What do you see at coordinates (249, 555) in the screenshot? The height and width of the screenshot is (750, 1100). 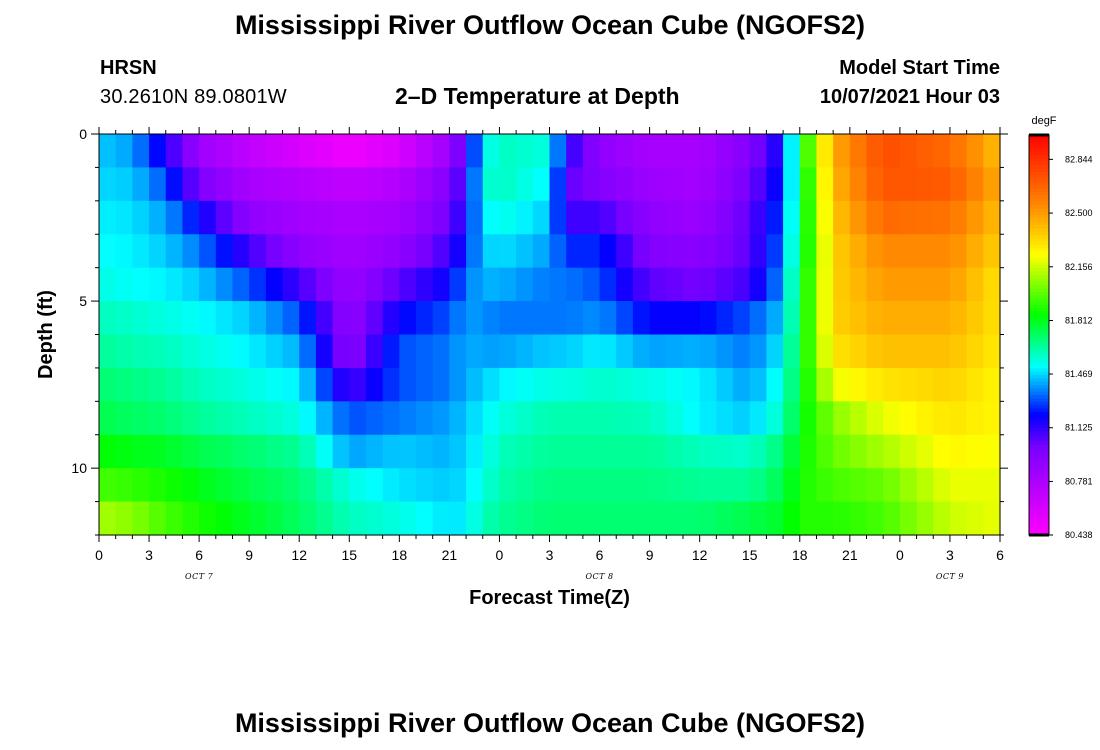 I see `x-tick-label: 9` at bounding box center [249, 555].